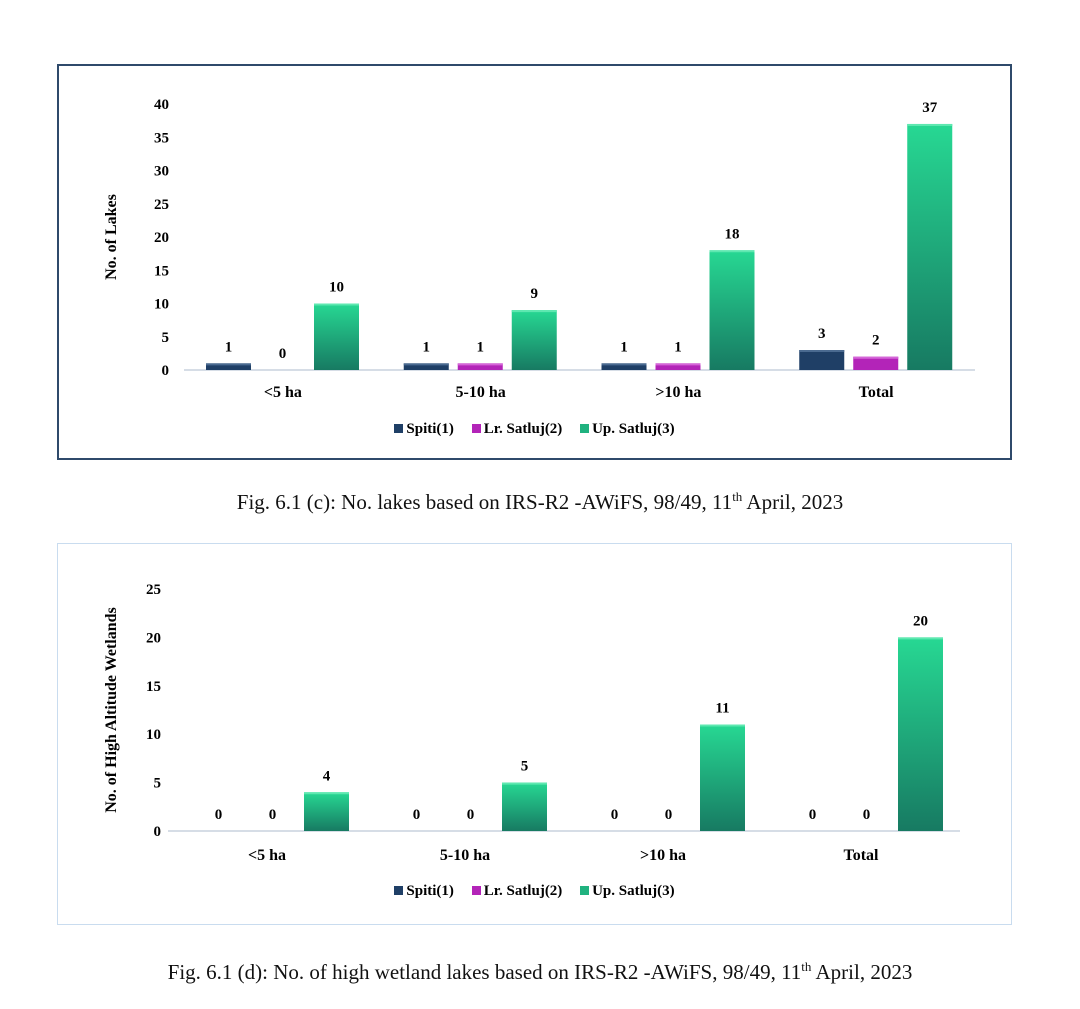 Image resolution: width=1080 pixels, height=1009 pixels. Describe the element at coordinates (732, 234) in the screenshot. I see `data-label: 18` at that location.